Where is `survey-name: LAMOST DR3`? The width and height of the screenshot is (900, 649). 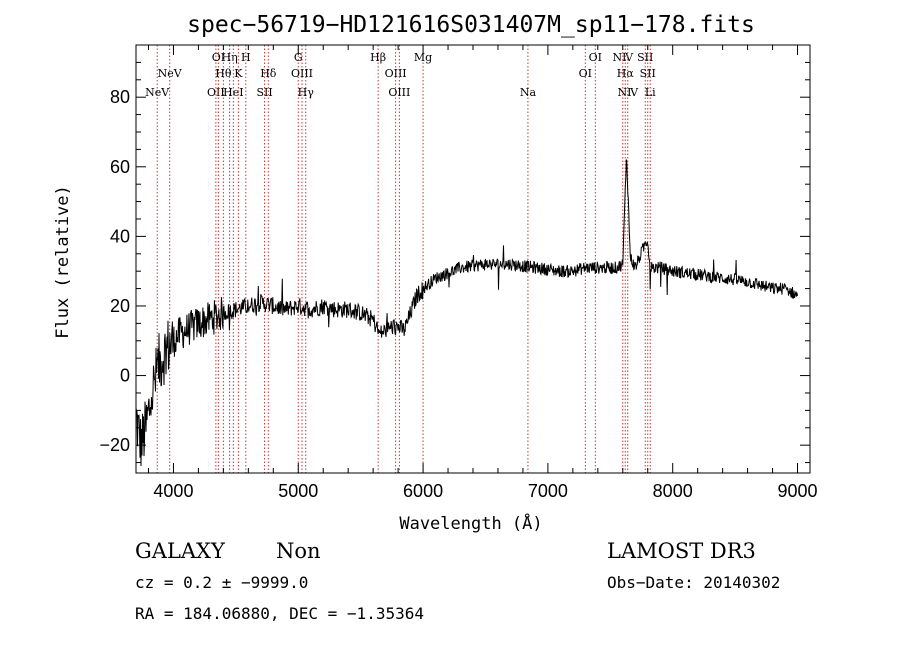 survey-name: LAMOST DR3 is located at coordinates (681, 551).